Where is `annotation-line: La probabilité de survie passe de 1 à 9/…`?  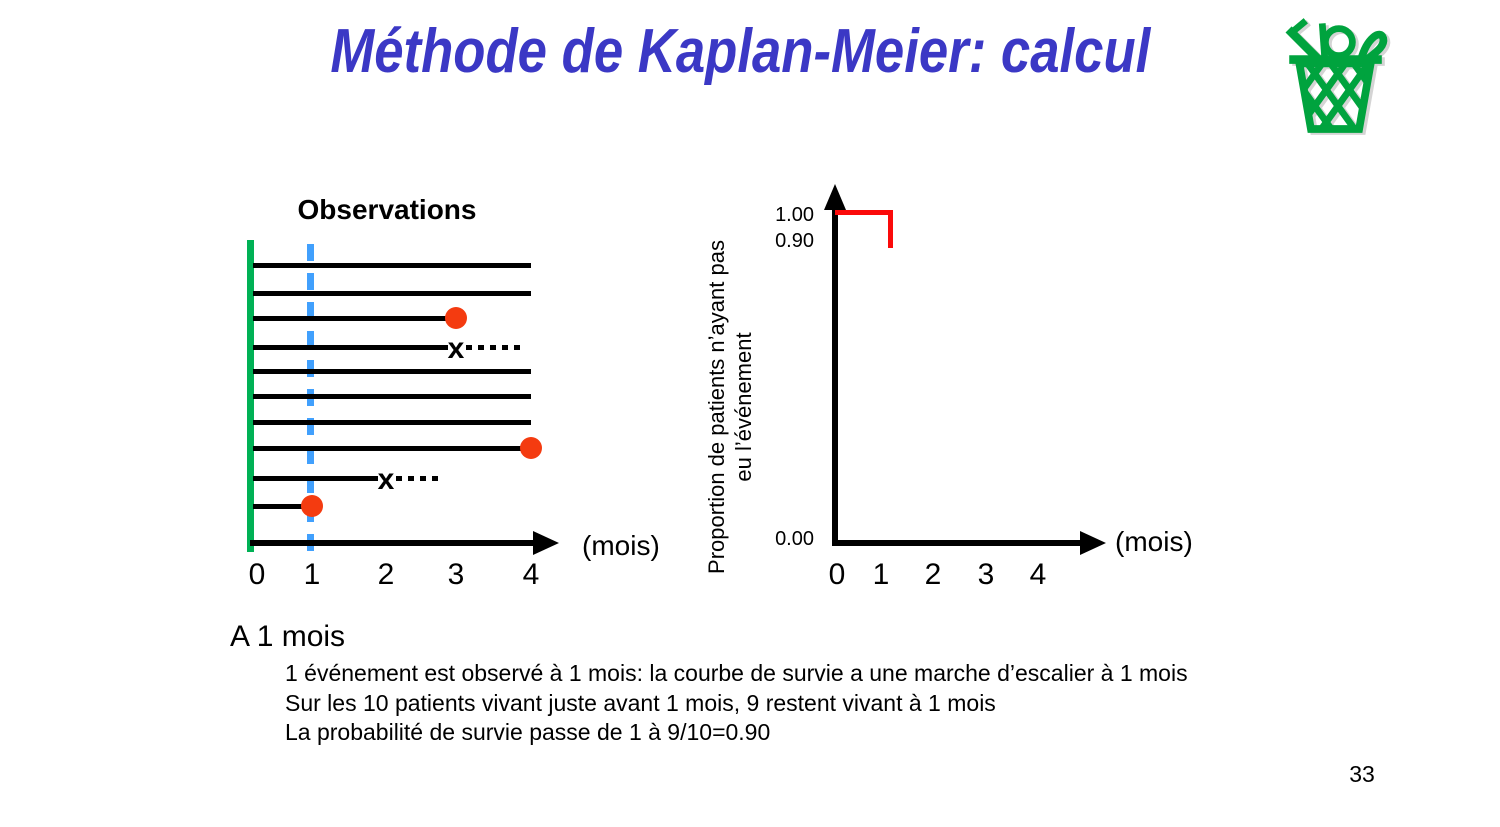
annotation-line: La probabilité de survie passe de 1 à 9/… is located at coordinates (528, 732).